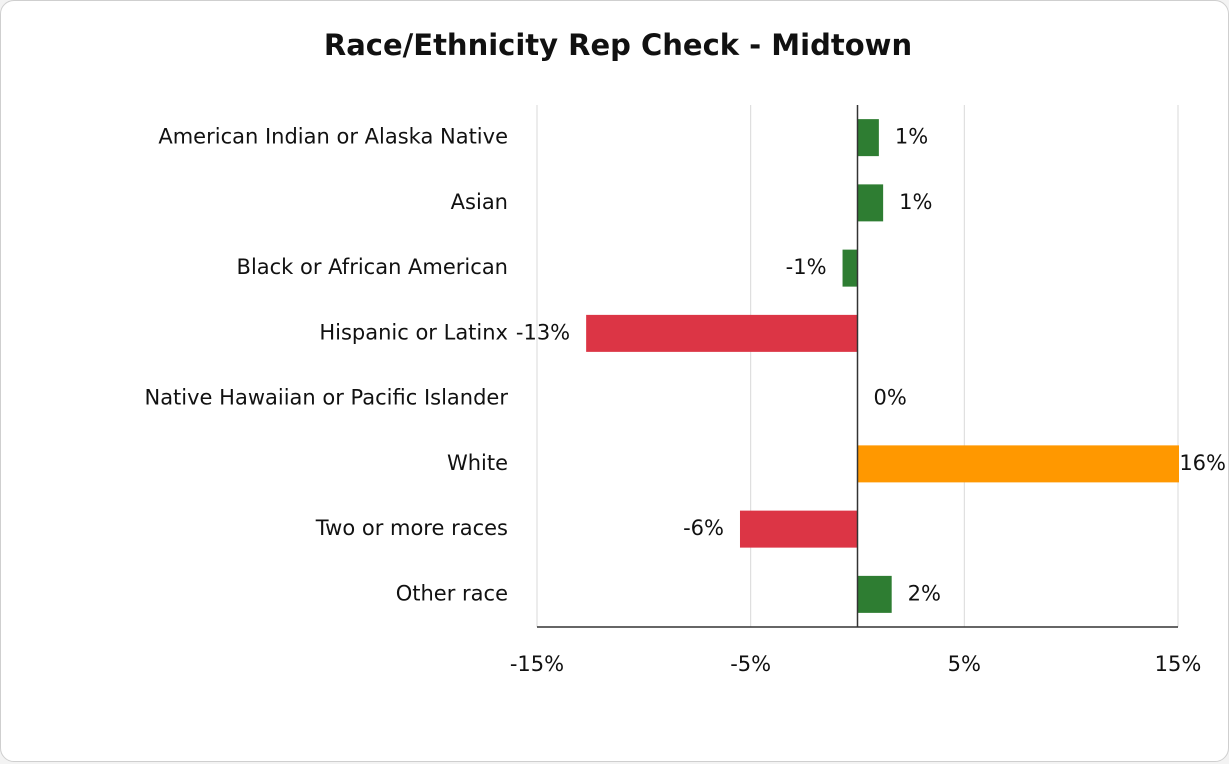 Image resolution: width=1229 pixels, height=764 pixels. I want to click on category-label: Other race, so click(452, 593).